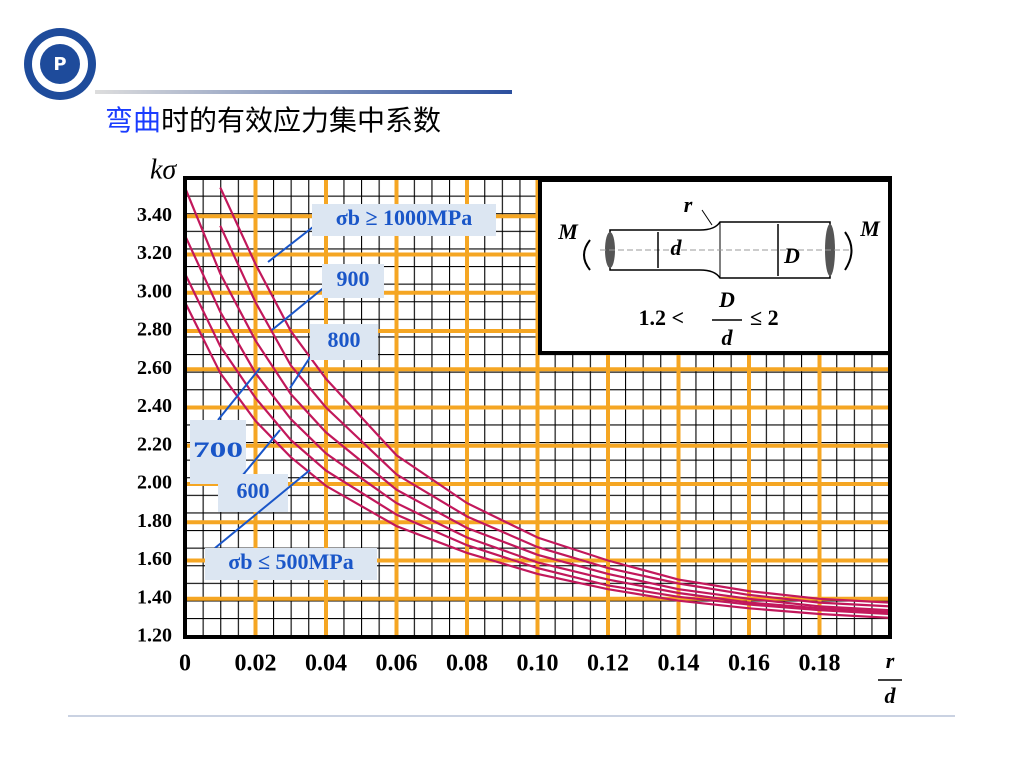  I want to click on inset-condition-right: ≤ 2, so click(764, 317).